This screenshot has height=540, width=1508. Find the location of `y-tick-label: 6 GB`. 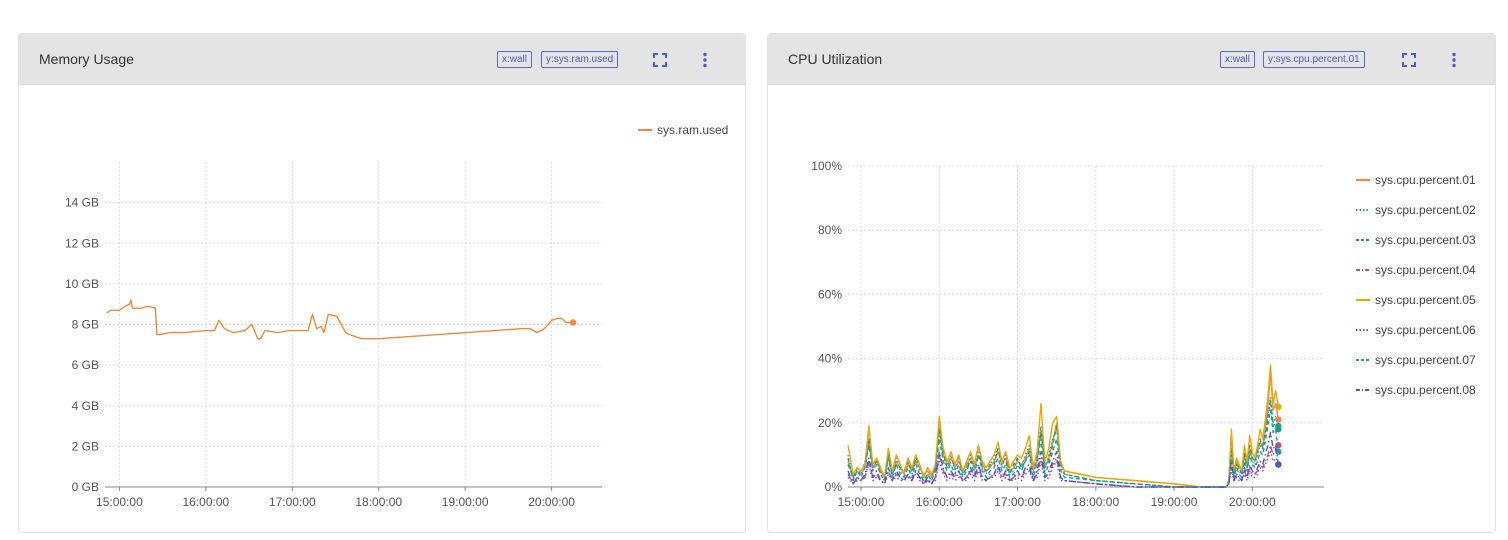

y-tick-label: 6 GB is located at coordinates (85, 365).